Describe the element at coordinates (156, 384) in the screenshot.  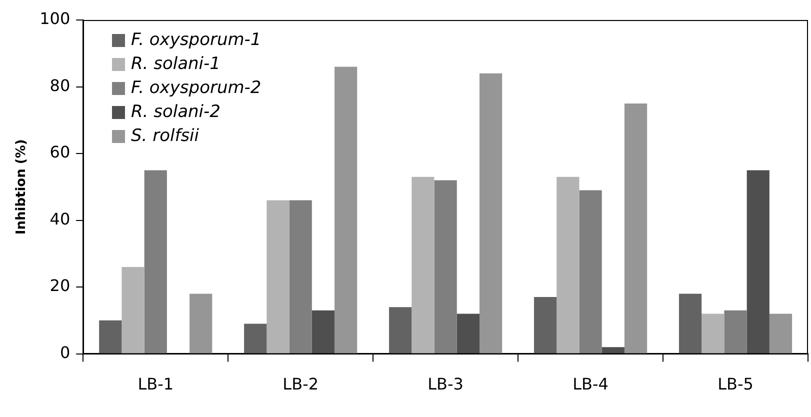
I see `x-tick-label: LB-1` at that location.